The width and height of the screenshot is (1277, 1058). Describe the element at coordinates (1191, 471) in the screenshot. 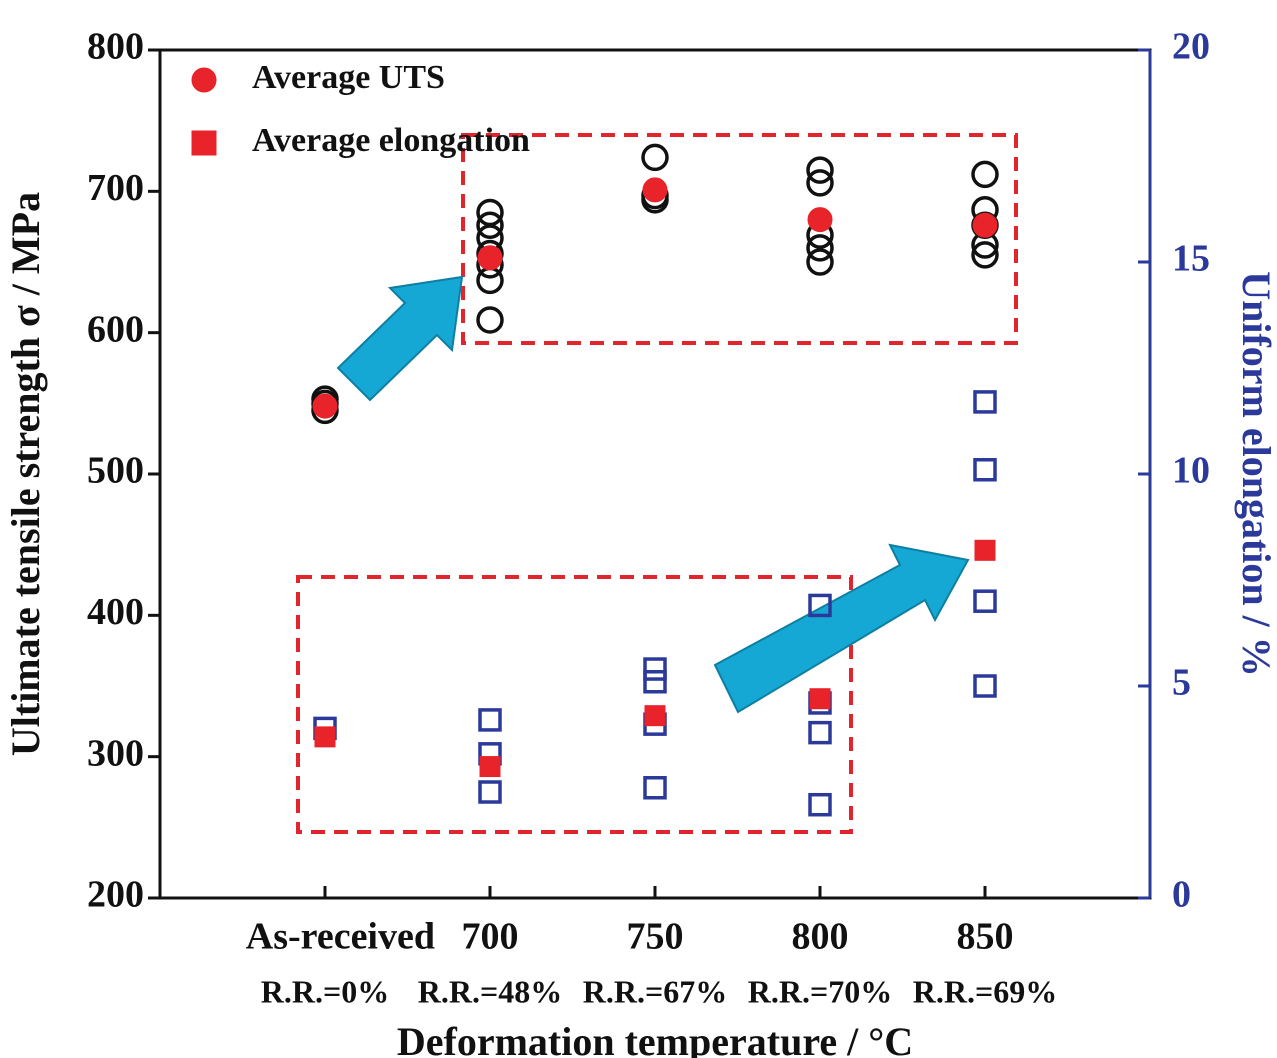

I see `y2-tick-label: 10` at that location.